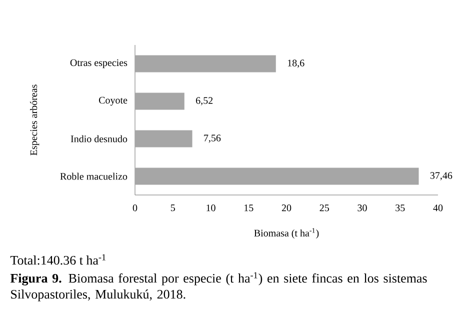 Image resolution: width=467 pixels, height=327 pixels. What do you see at coordinates (362, 208) in the screenshot?
I see `x-tick-label: 30` at bounding box center [362, 208].